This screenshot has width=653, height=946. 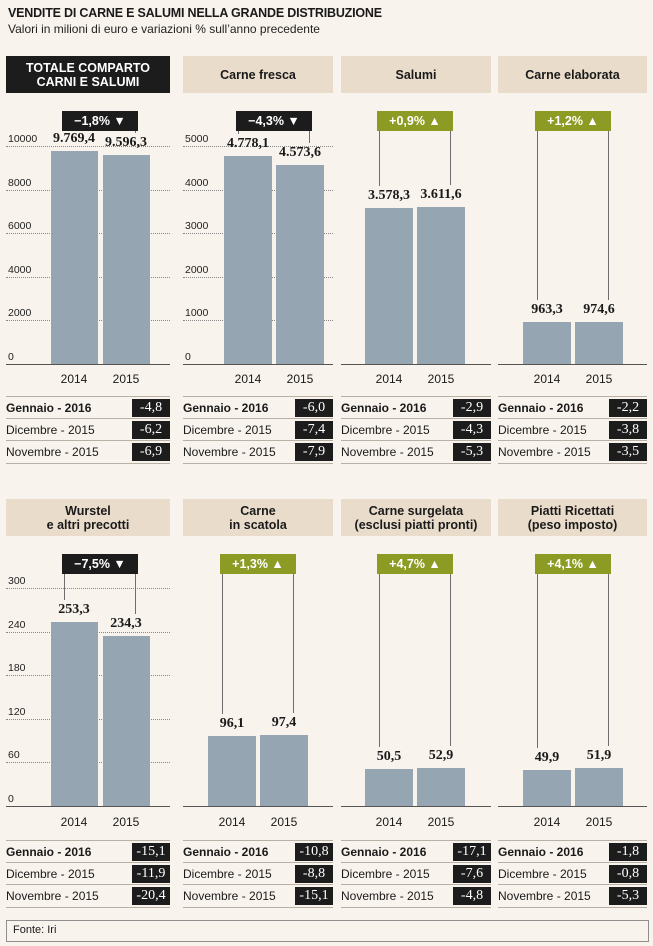 I want to click on change-badge: +0,9% ▲, so click(x=415, y=121).